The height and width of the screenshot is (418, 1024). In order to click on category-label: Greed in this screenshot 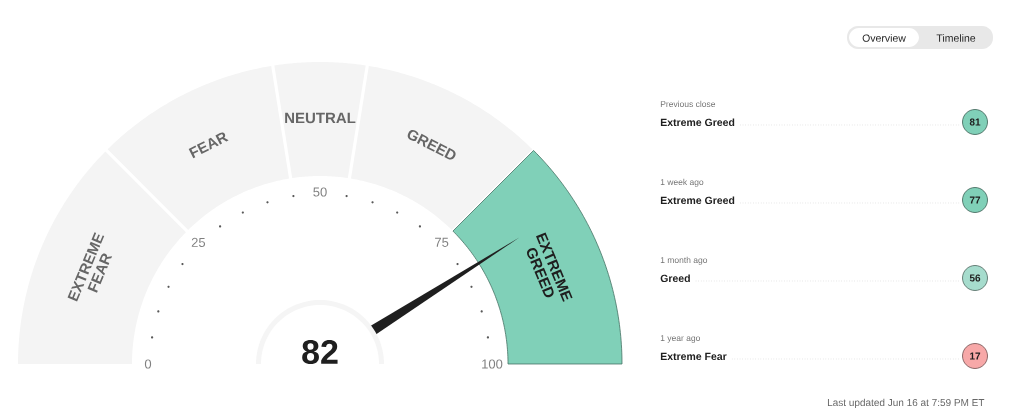, I will do `click(675, 278)`.